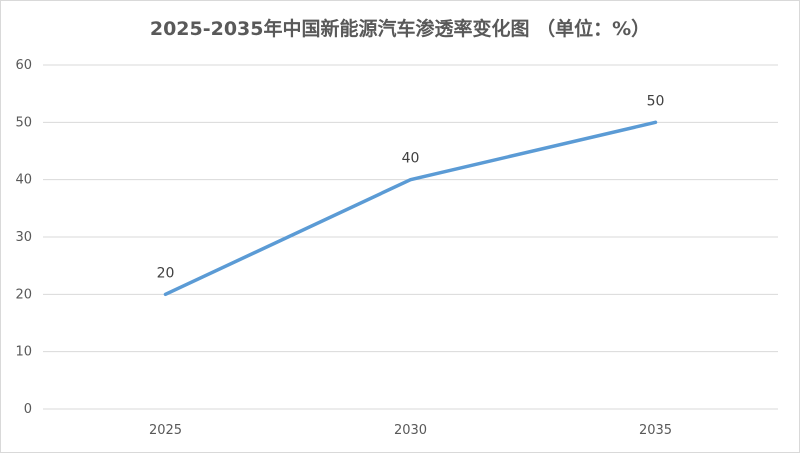 Image resolution: width=800 pixels, height=453 pixels. I want to click on y-tick-label: 20, so click(23, 294).